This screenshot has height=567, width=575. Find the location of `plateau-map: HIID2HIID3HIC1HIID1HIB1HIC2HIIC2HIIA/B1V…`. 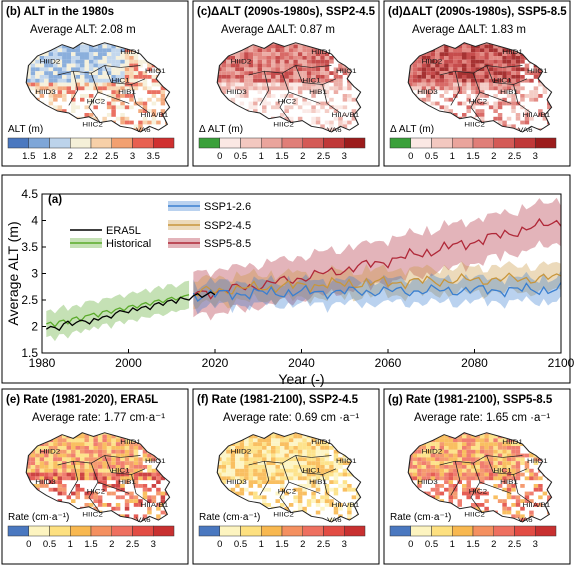

plateau-map: HIID2HIID3HIC1HIID1HIB1HIC2HIIC2HIIA/B1V… is located at coordinates (97, 477).